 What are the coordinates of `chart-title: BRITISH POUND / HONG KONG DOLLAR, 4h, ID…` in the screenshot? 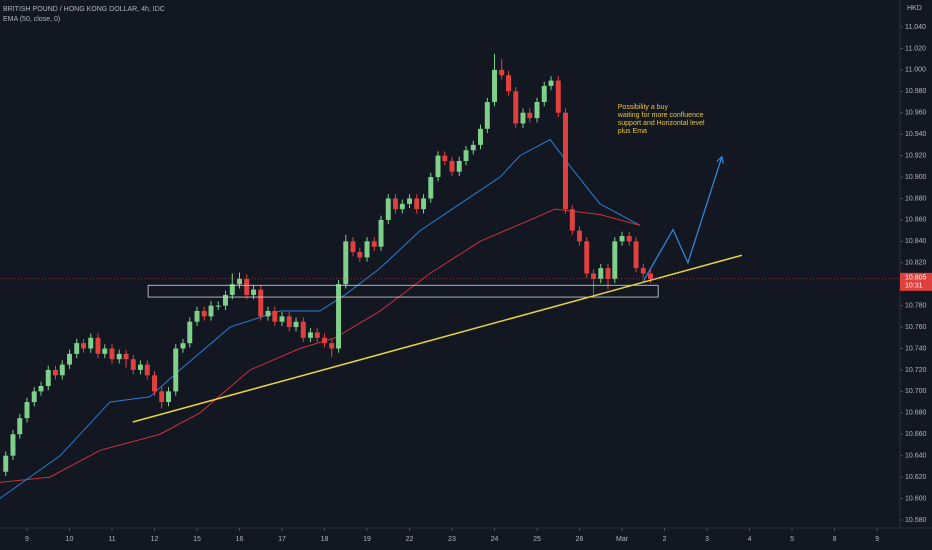 It's located at (84, 9).